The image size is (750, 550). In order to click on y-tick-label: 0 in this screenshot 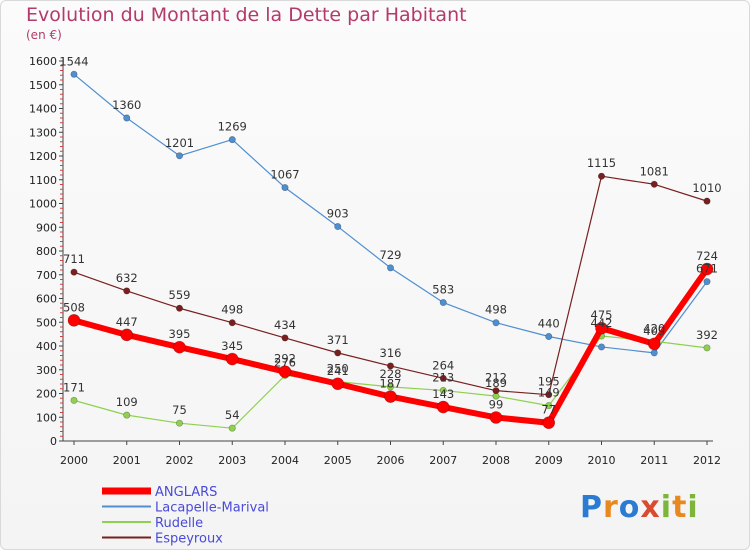, I will do `click(53, 441)`.